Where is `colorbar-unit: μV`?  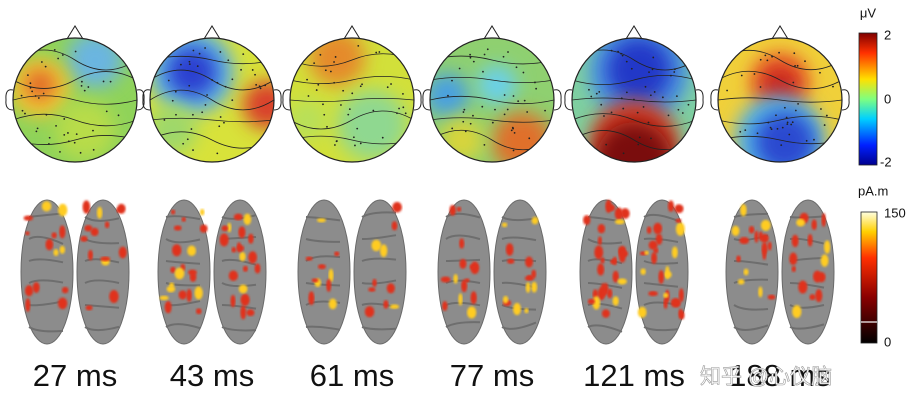 colorbar-unit: μV is located at coordinates (868, 12).